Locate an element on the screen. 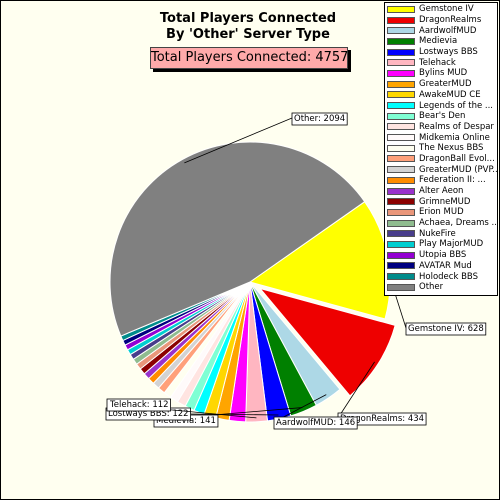  legend-item-alter-aeon: Alter Aeon is located at coordinates (441, 191).